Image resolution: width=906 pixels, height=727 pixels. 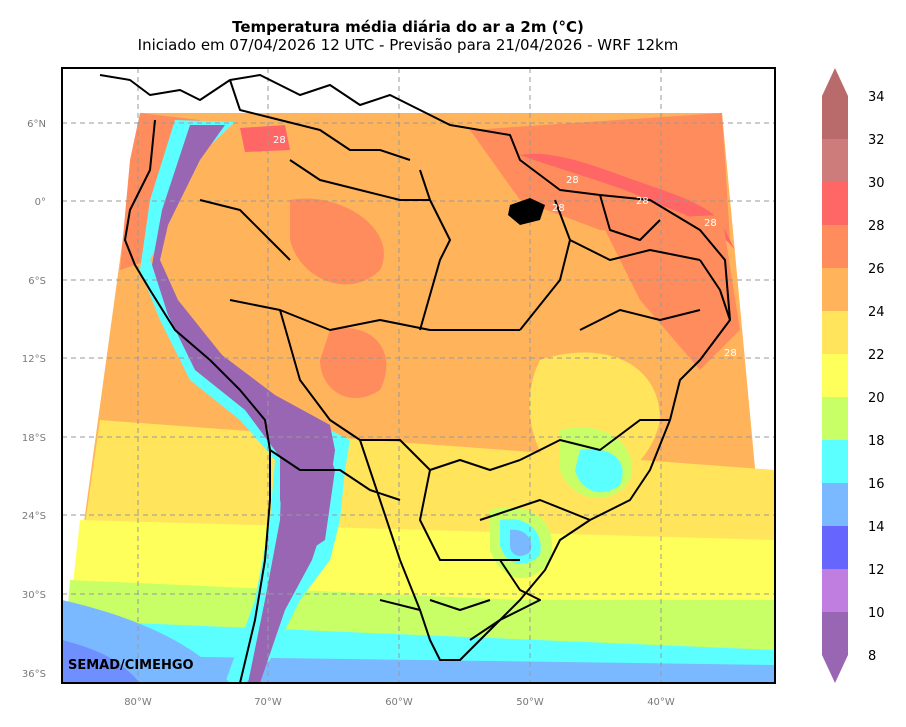 What do you see at coordinates (876, 140) in the screenshot?
I see `colorbar-label: 32` at bounding box center [876, 140].